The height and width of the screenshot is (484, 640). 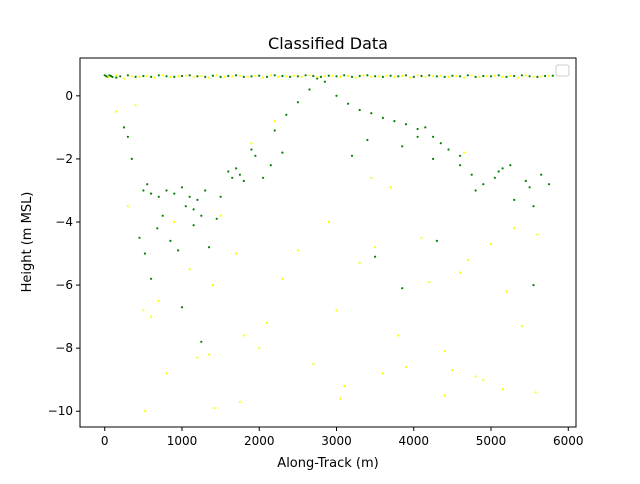 I want to click on x-tick-label: 5000, so click(x=491, y=441).